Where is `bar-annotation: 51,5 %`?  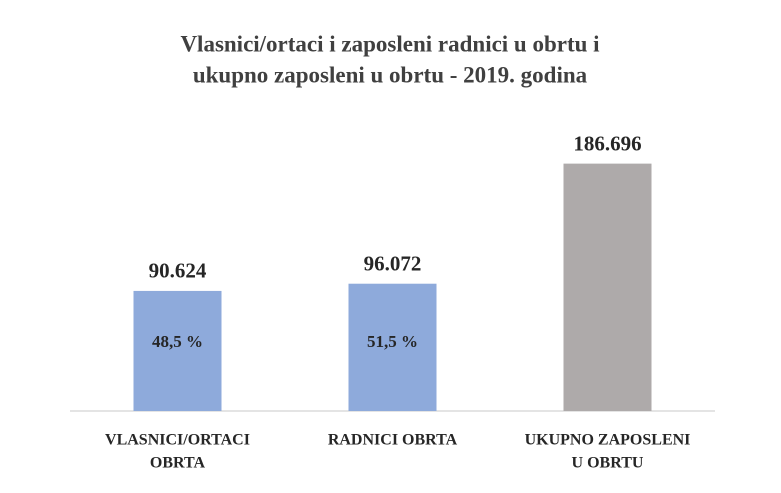 bar-annotation: 51,5 % is located at coordinates (392, 341).